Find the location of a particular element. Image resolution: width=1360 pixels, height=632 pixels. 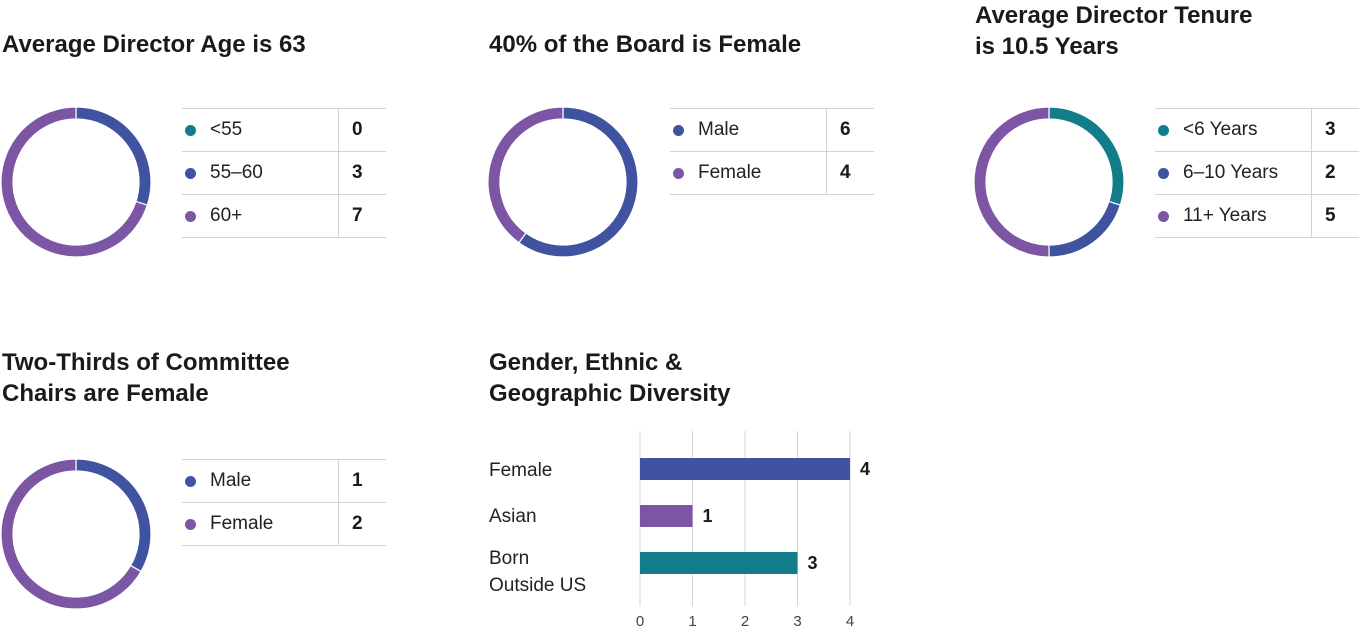

legend-row: 11+ Years 5 is located at coordinates (1257, 216).